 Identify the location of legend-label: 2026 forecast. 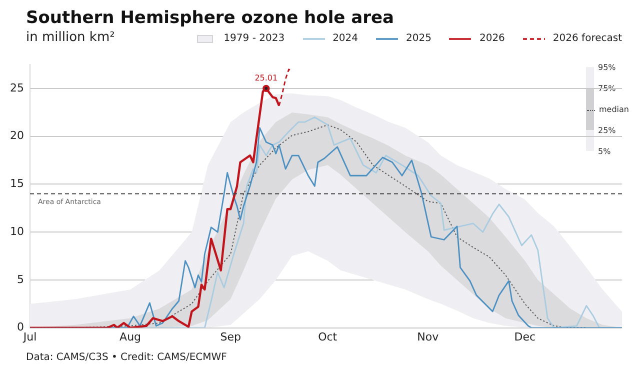
(587, 38).